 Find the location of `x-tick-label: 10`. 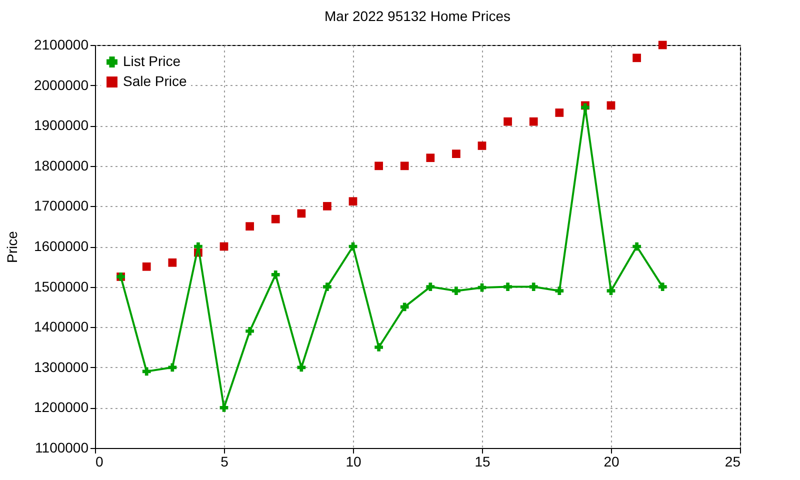

x-tick-label: 10 is located at coordinates (354, 462).